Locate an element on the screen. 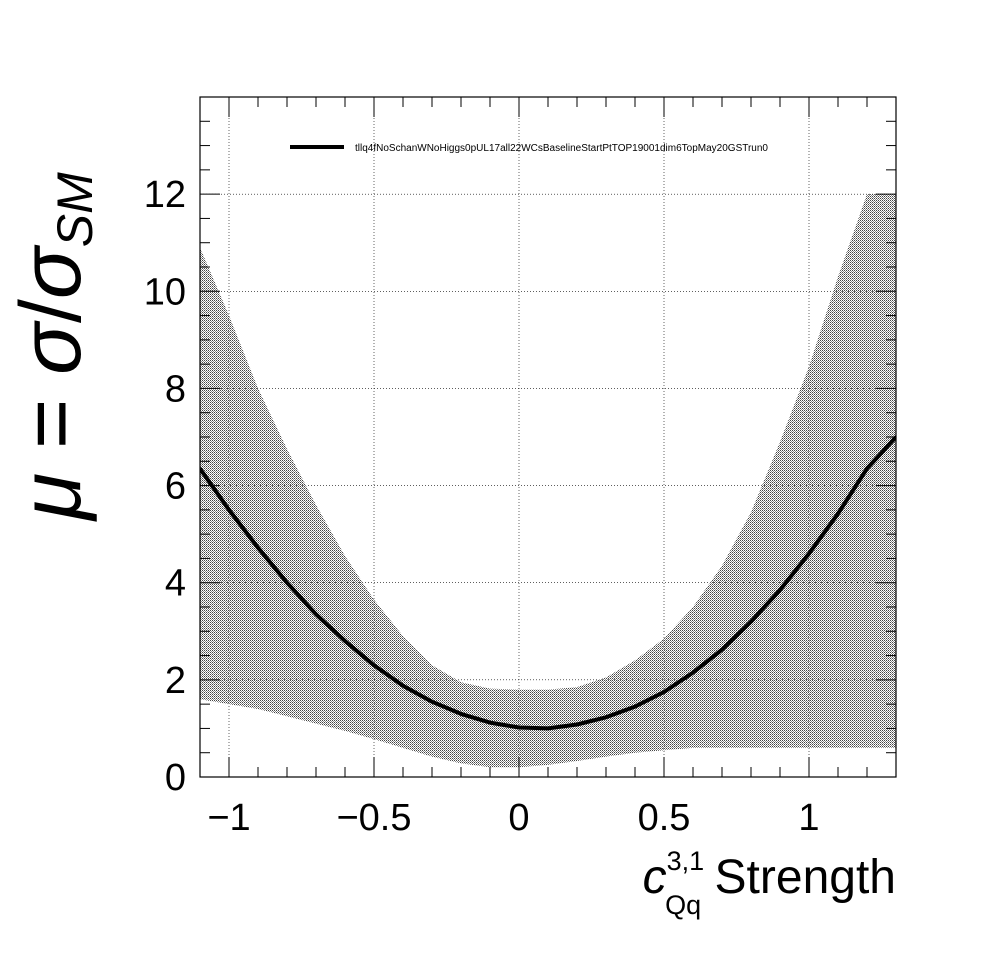  y-axis-title: μ = σ/σSM is located at coordinates (53, 347).